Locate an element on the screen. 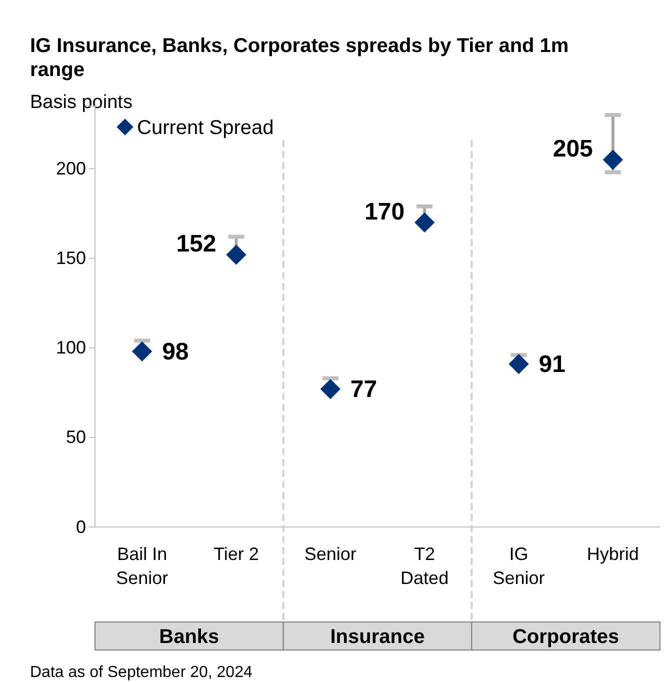 Image resolution: width=671 pixels, height=682 pixels. y-tick-label: 150 is located at coordinates (71, 258).